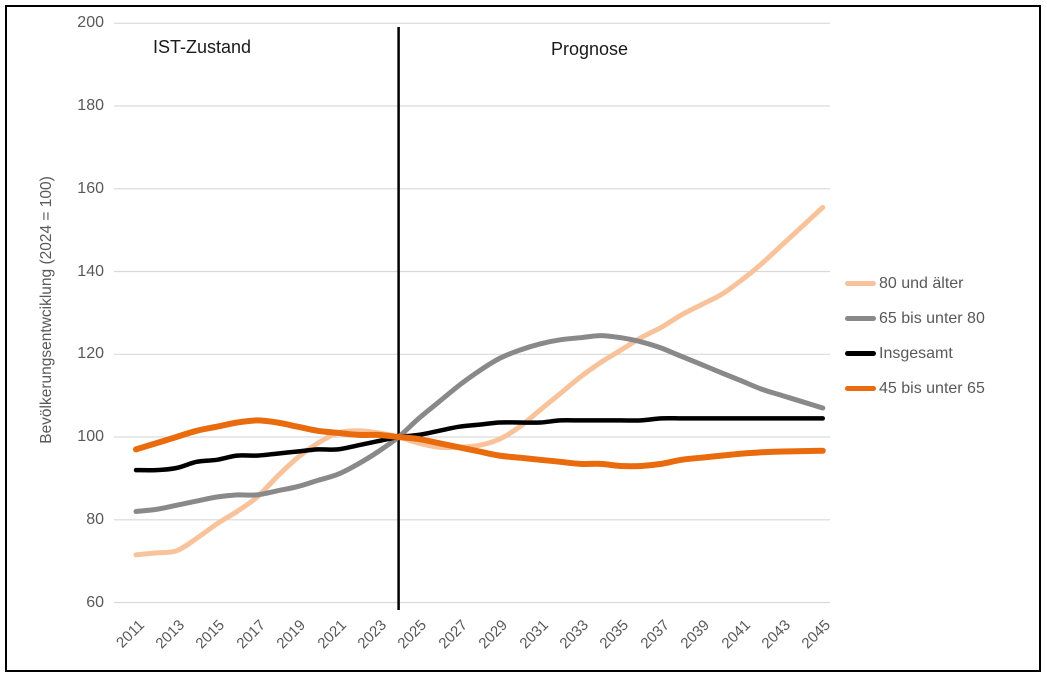  I want to click on legend-item: 45 bis unter 65, so click(915, 388).